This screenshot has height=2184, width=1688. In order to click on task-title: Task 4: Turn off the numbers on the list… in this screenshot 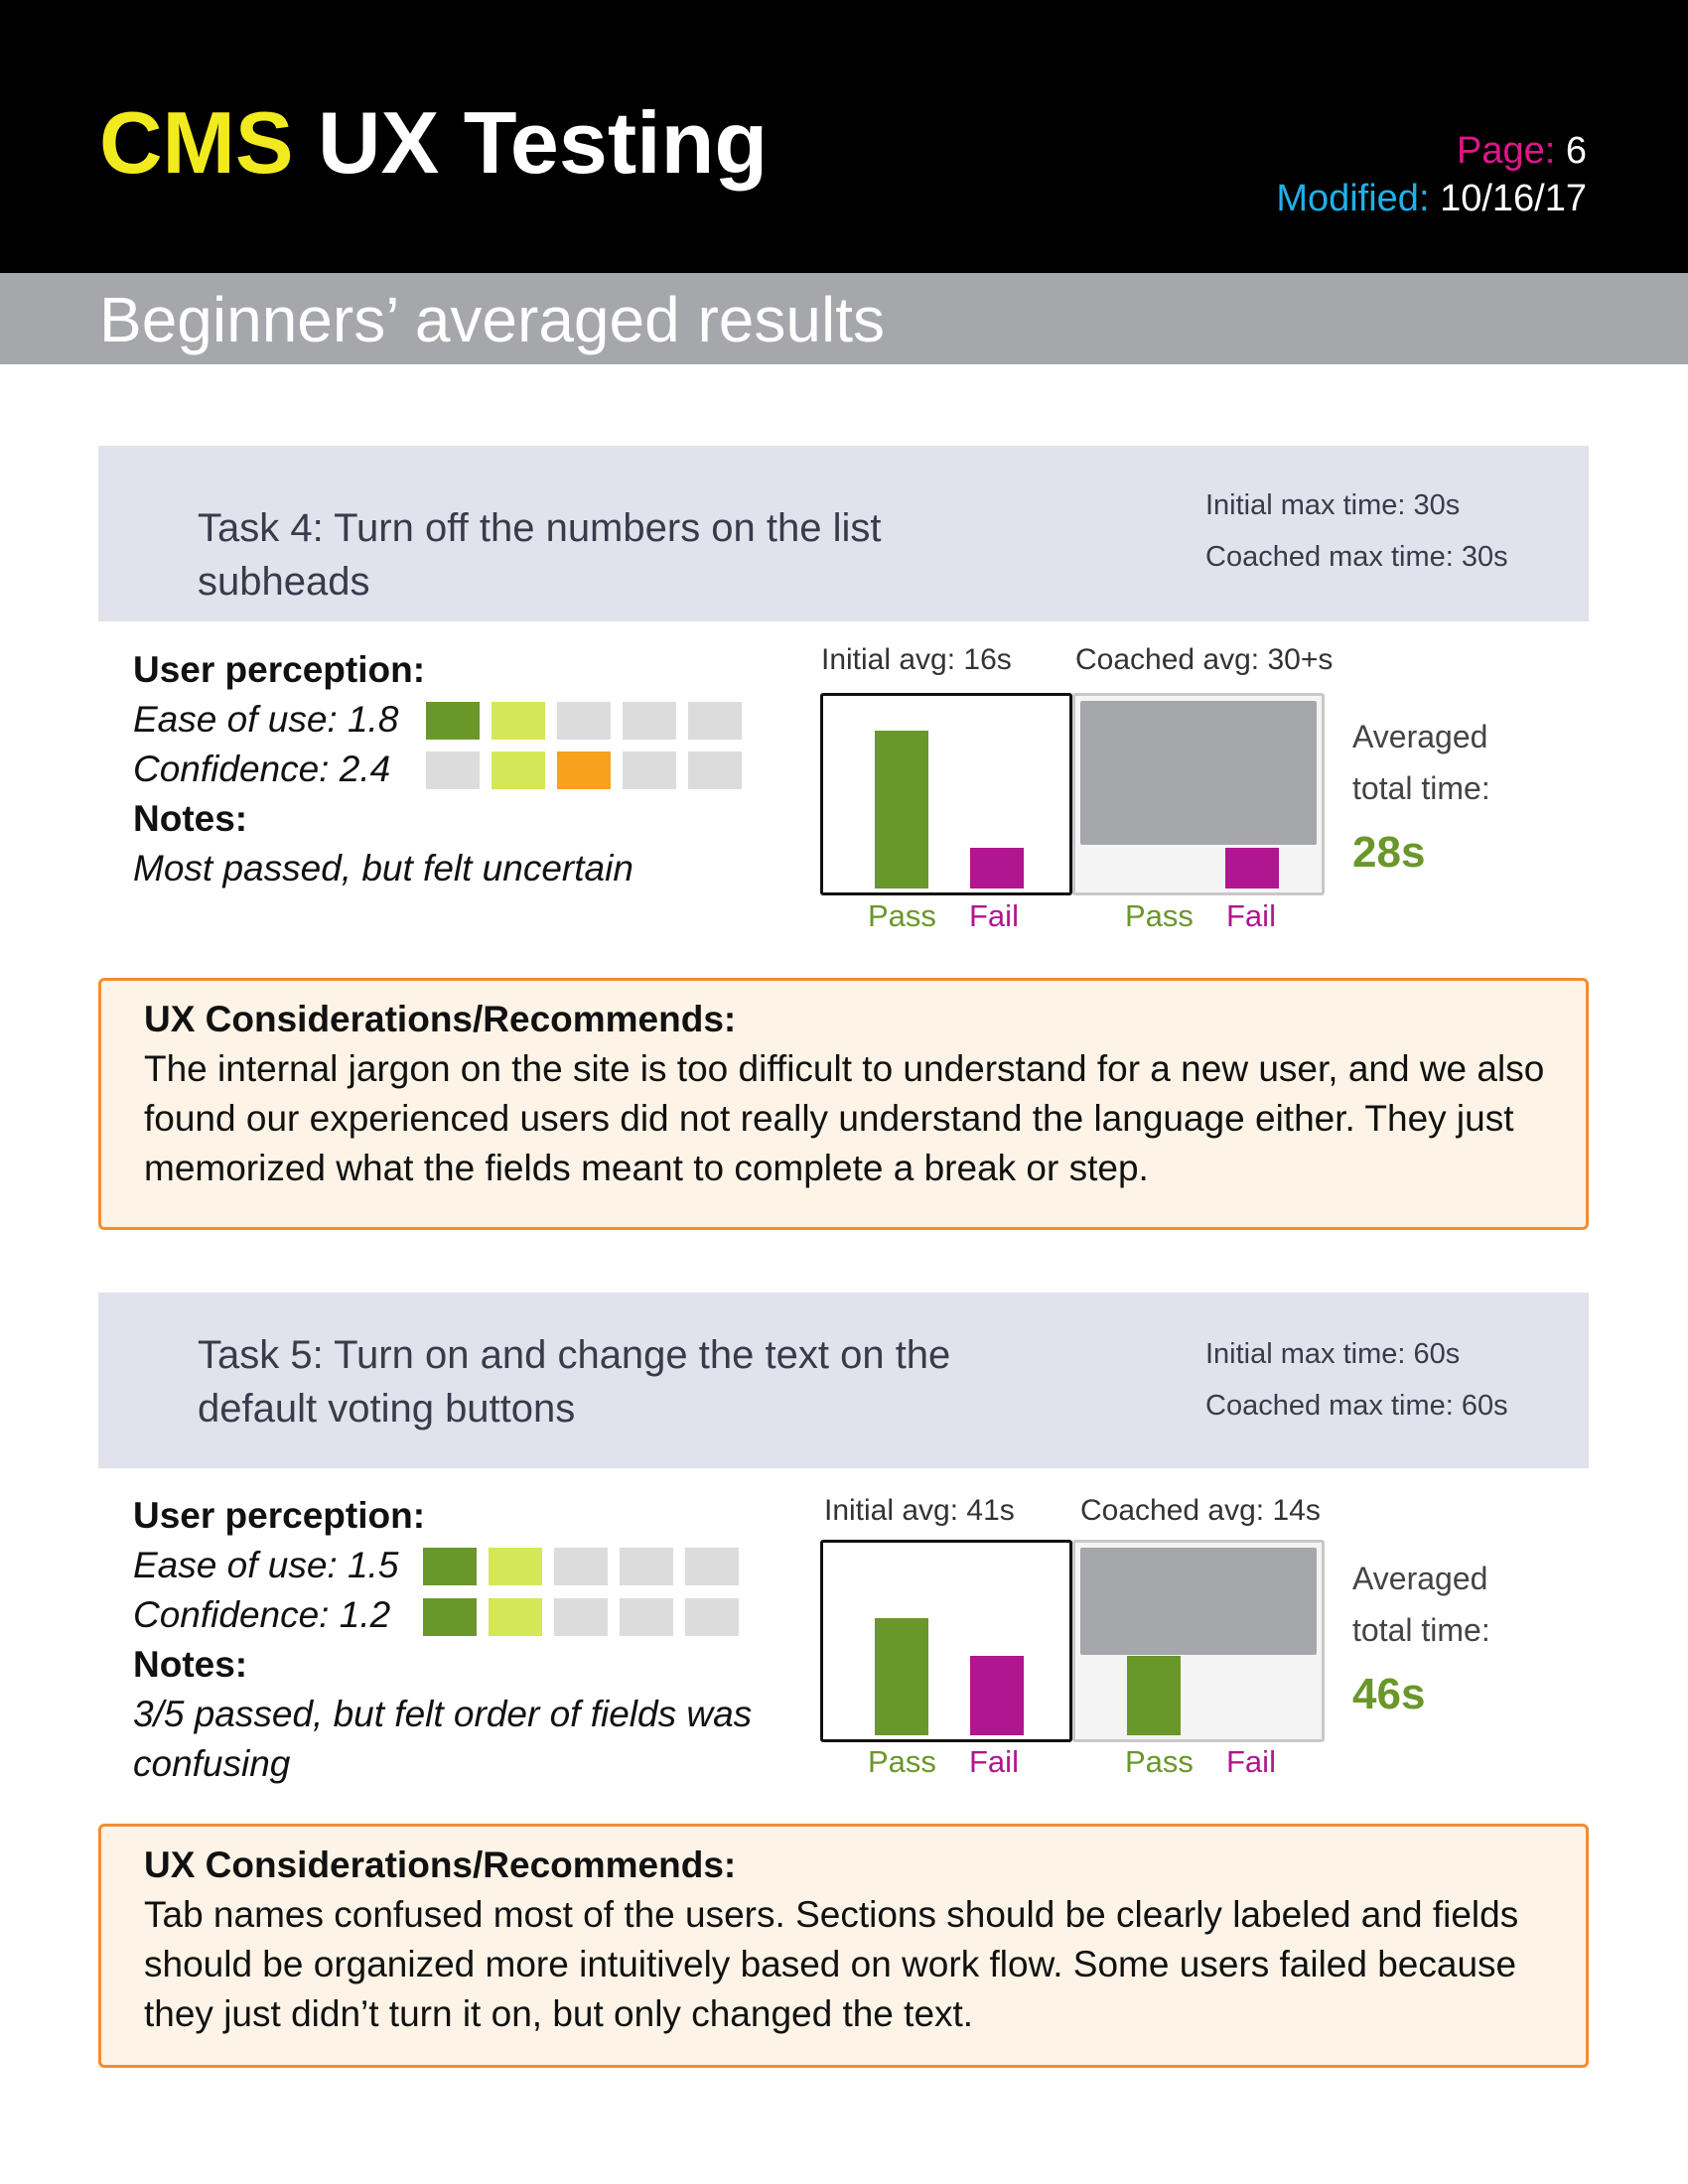, I will do `click(540, 555)`.